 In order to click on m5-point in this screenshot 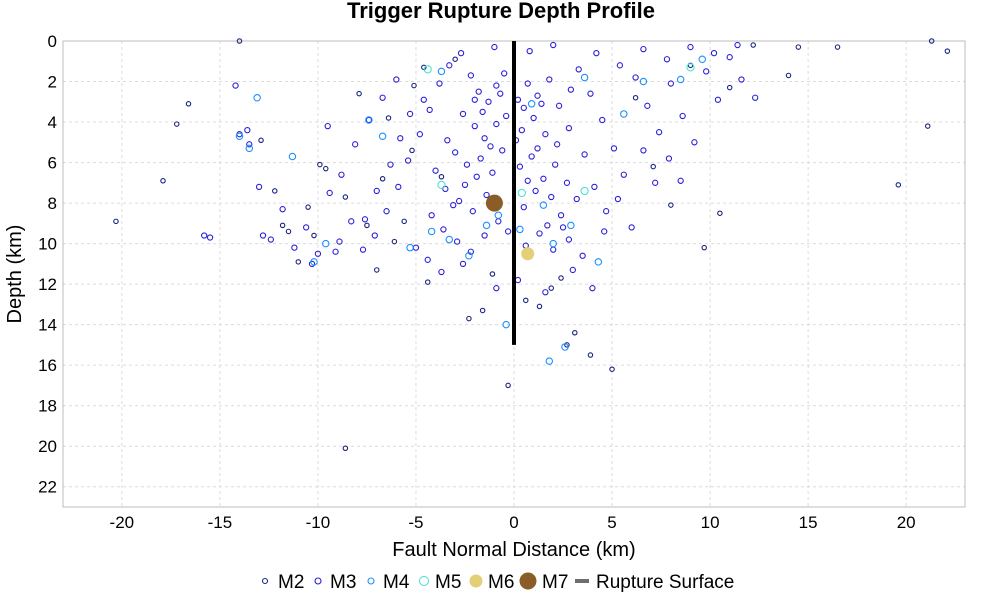, I will do `click(521, 193)`.